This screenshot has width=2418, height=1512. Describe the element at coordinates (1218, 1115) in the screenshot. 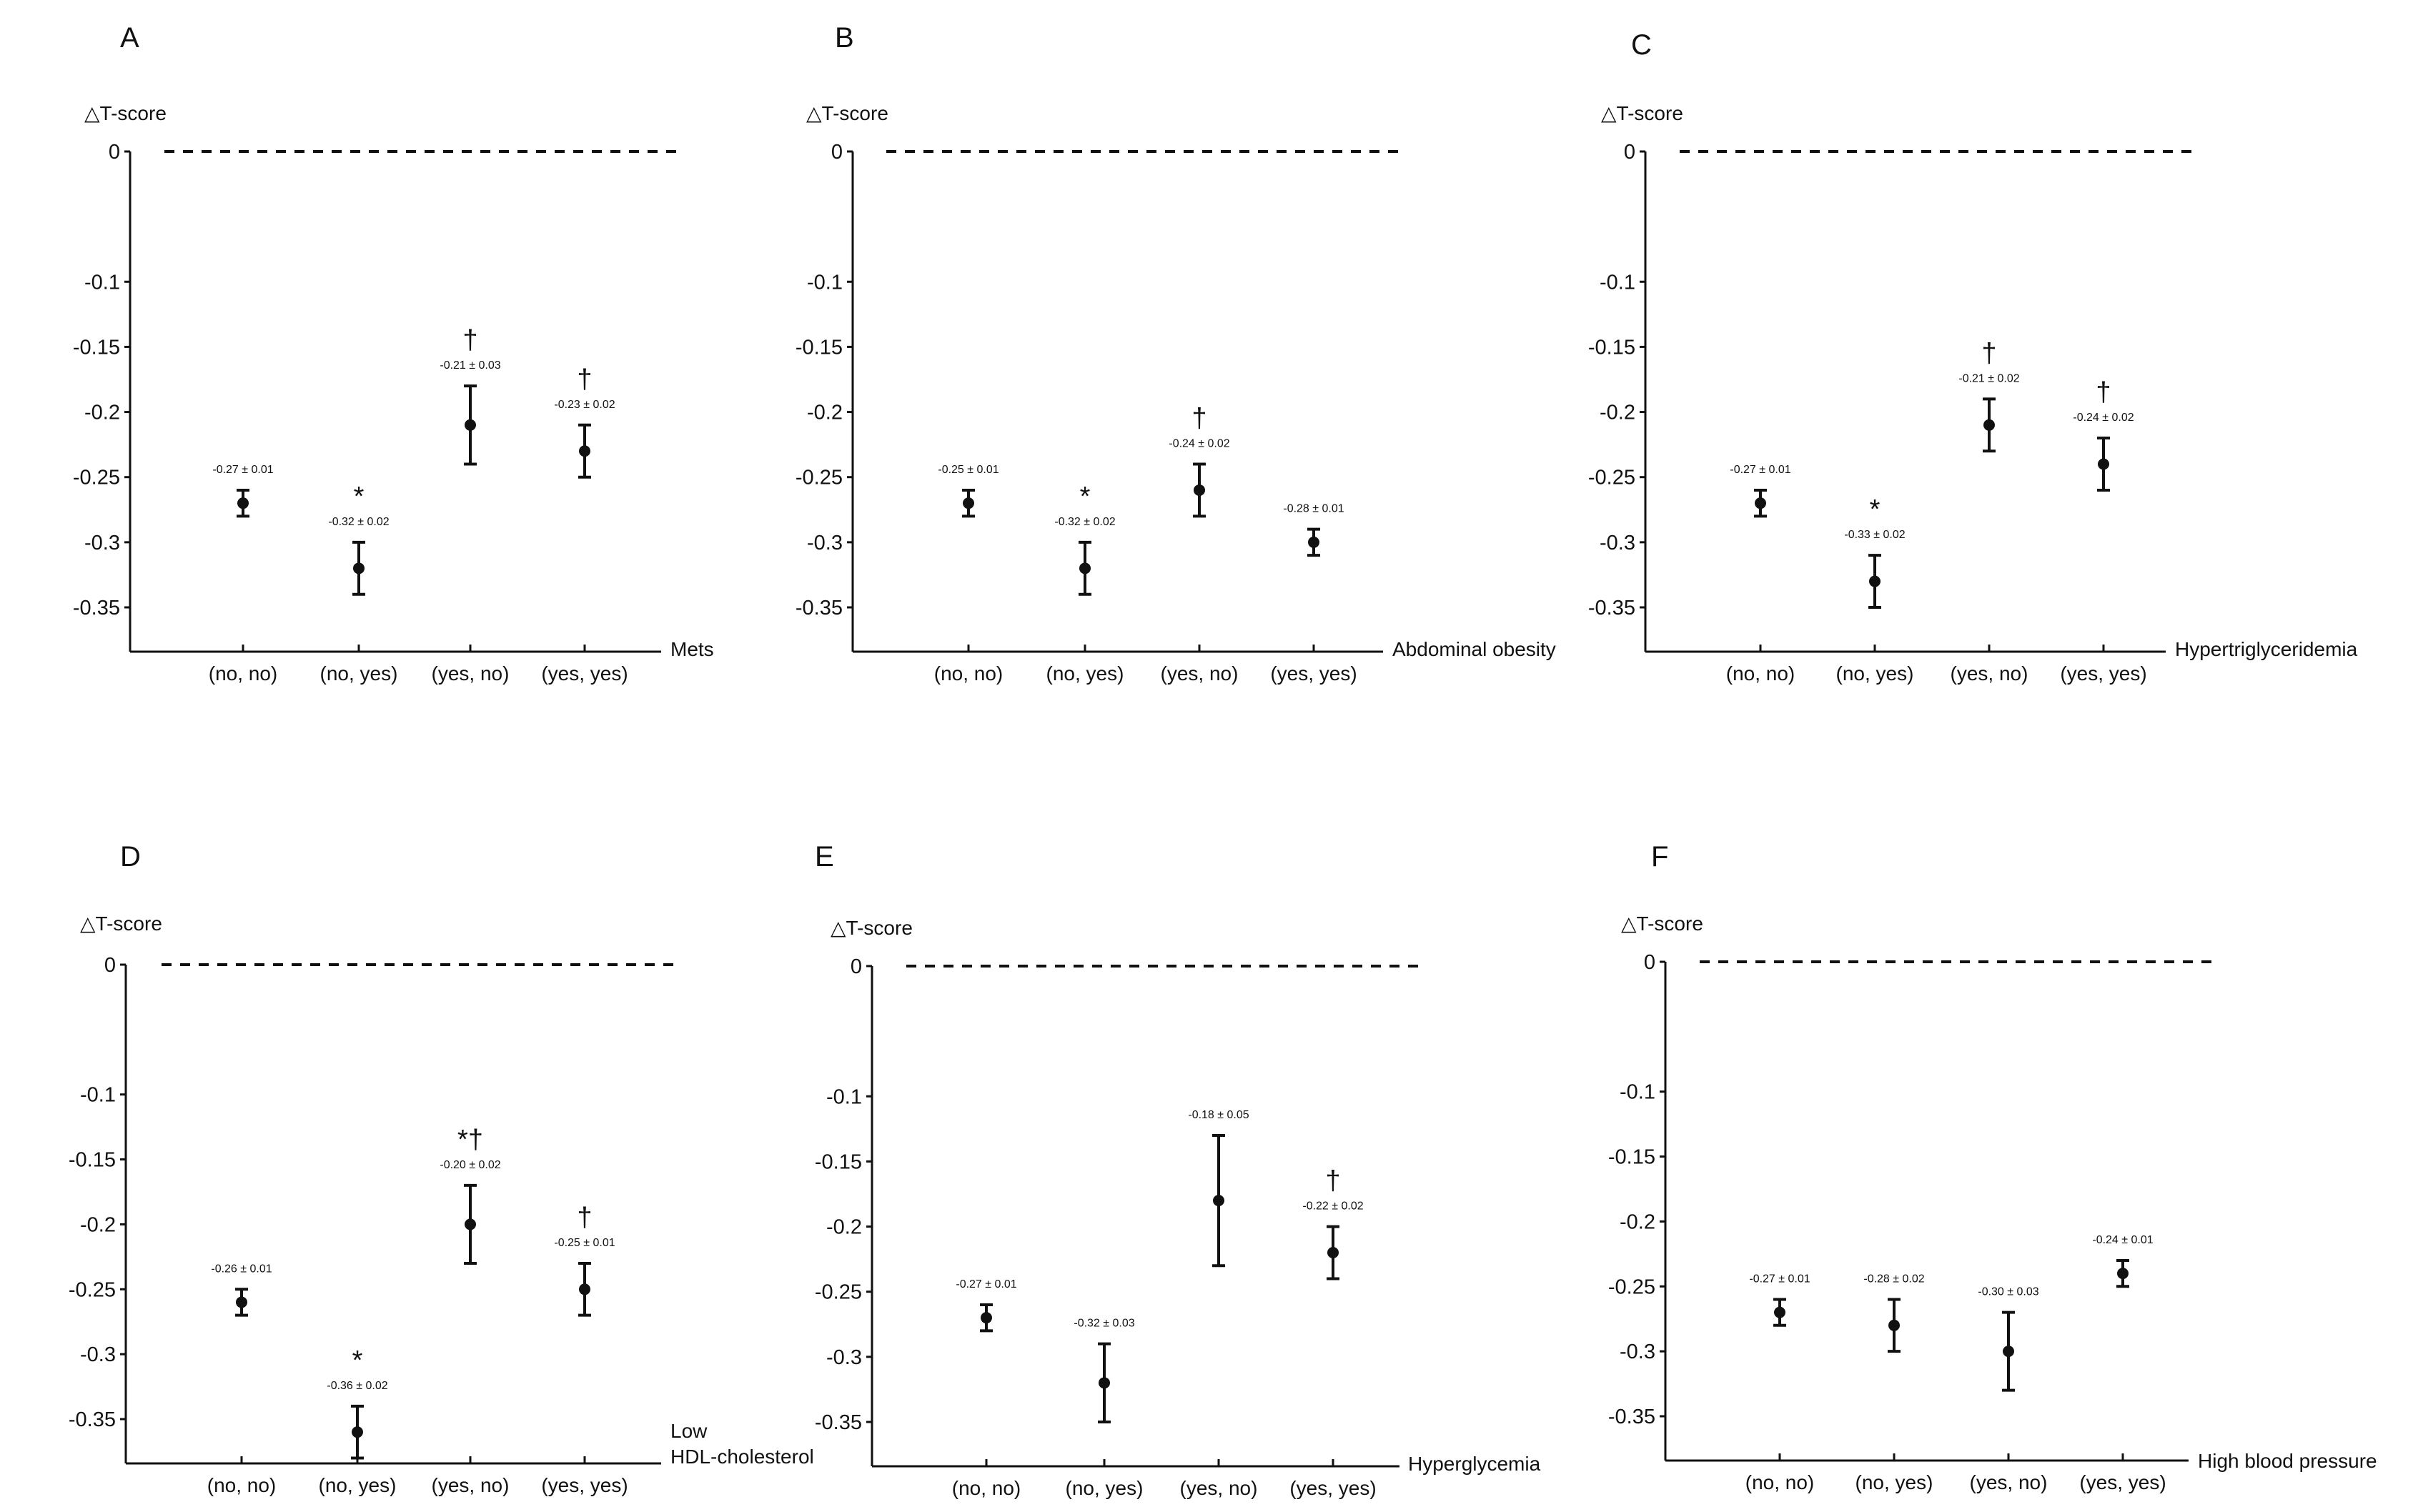

I see `data-label: -0.18 ± 0.05` at that location.